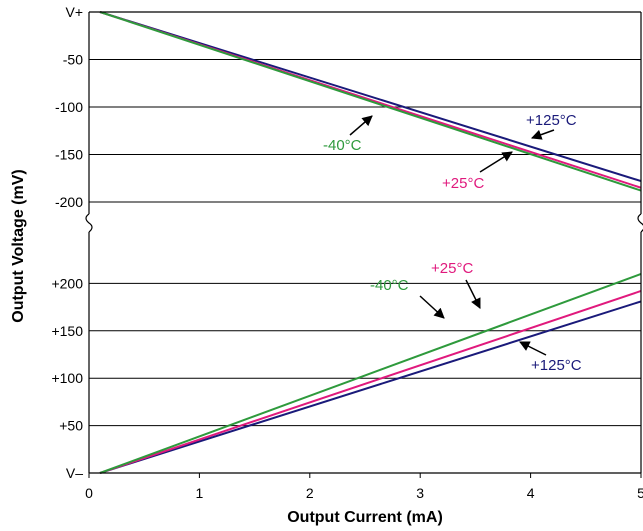  I want to click on y-tick-label: +200, so click(67, 283).